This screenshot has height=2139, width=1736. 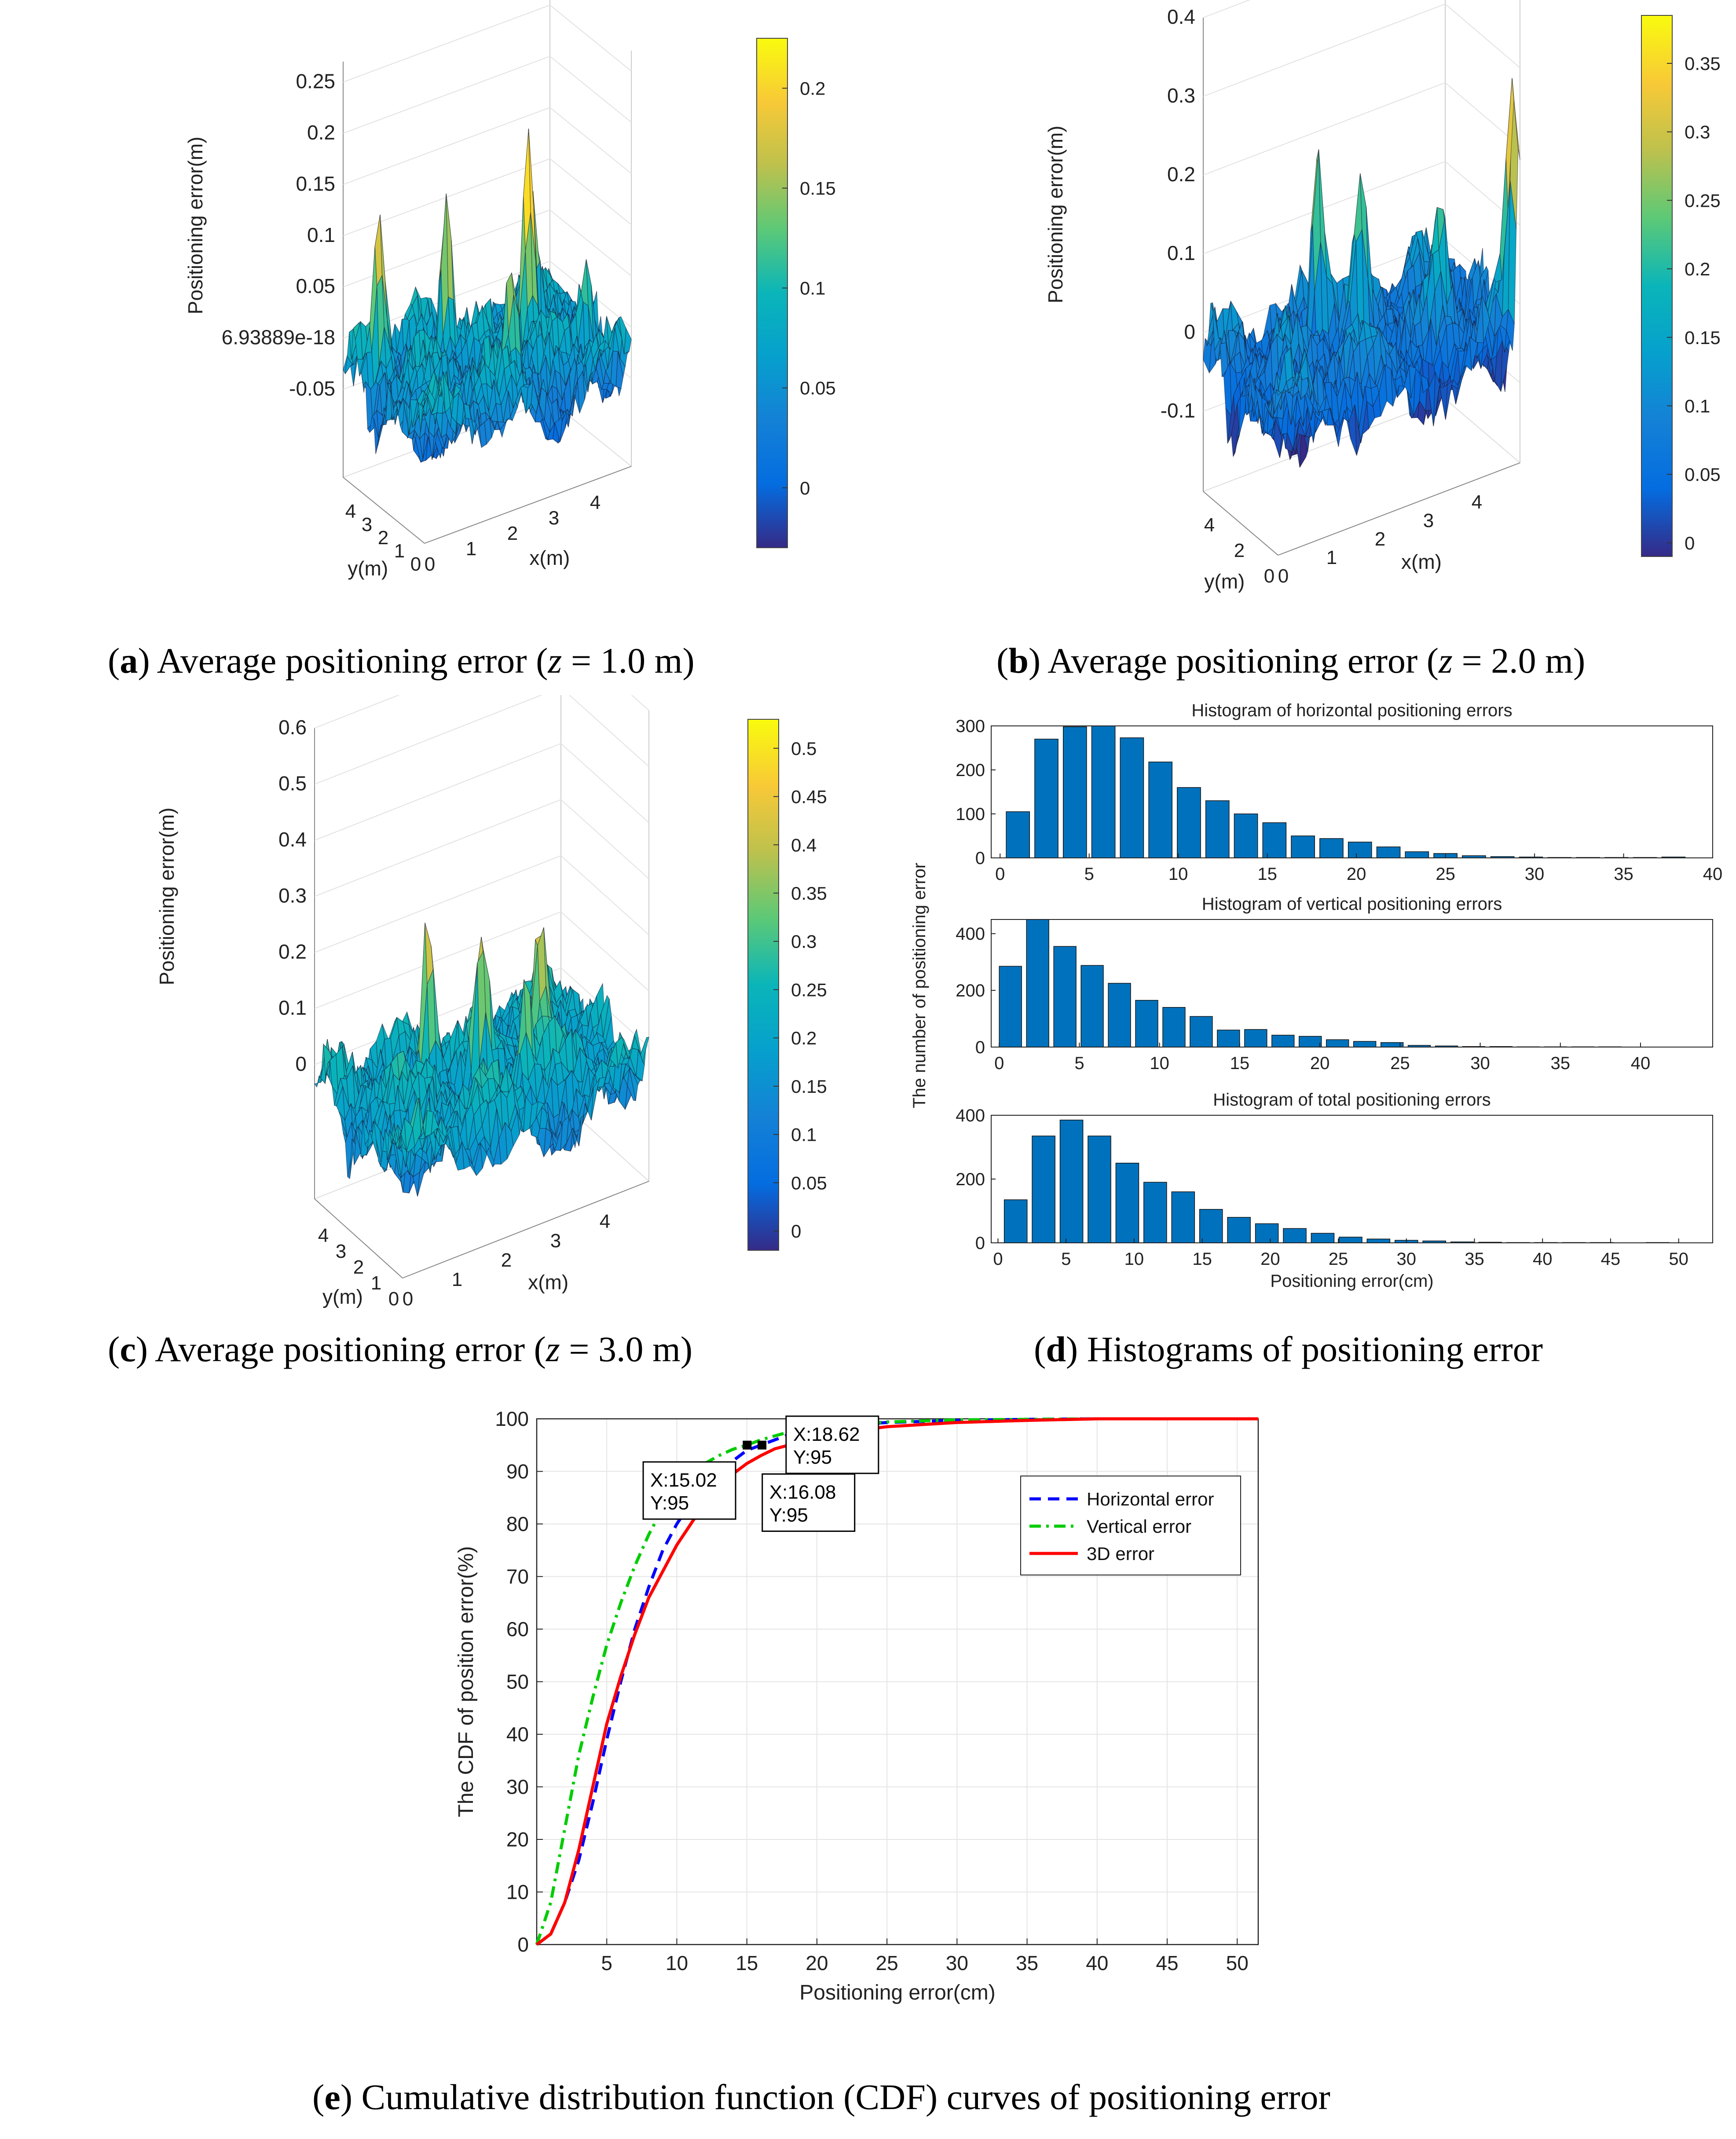 I want to click on x-tick-label: 30, so click(x=1535, y=874).